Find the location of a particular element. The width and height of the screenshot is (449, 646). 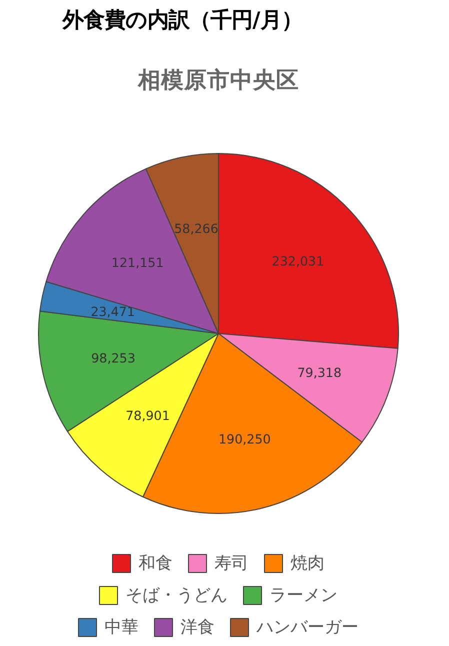

data-label: 78,901 is located at coordinates (148, 416).